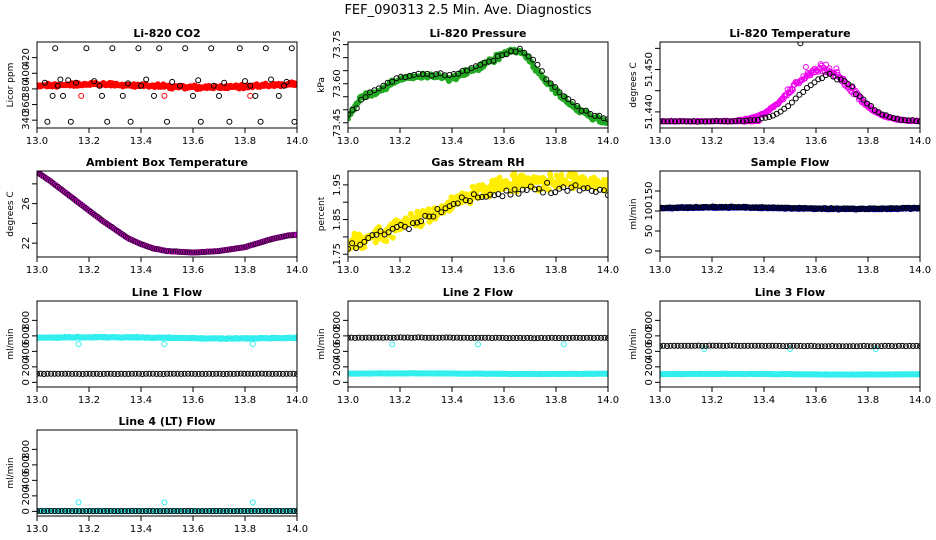 This screenshot has height=540, width=936. I want to click on series-line1-cyan-outliers, so click(165, 344).